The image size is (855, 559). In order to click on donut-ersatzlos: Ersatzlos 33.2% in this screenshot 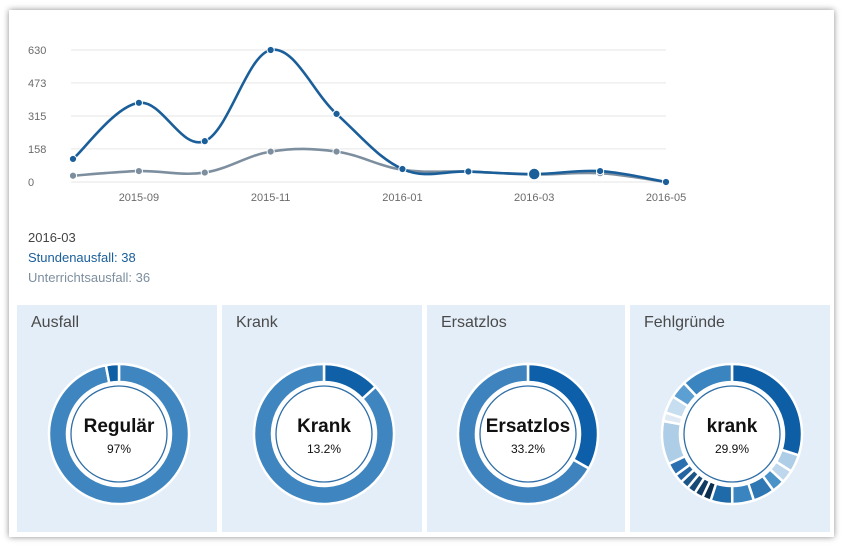, I will do `click(526, 418)`.